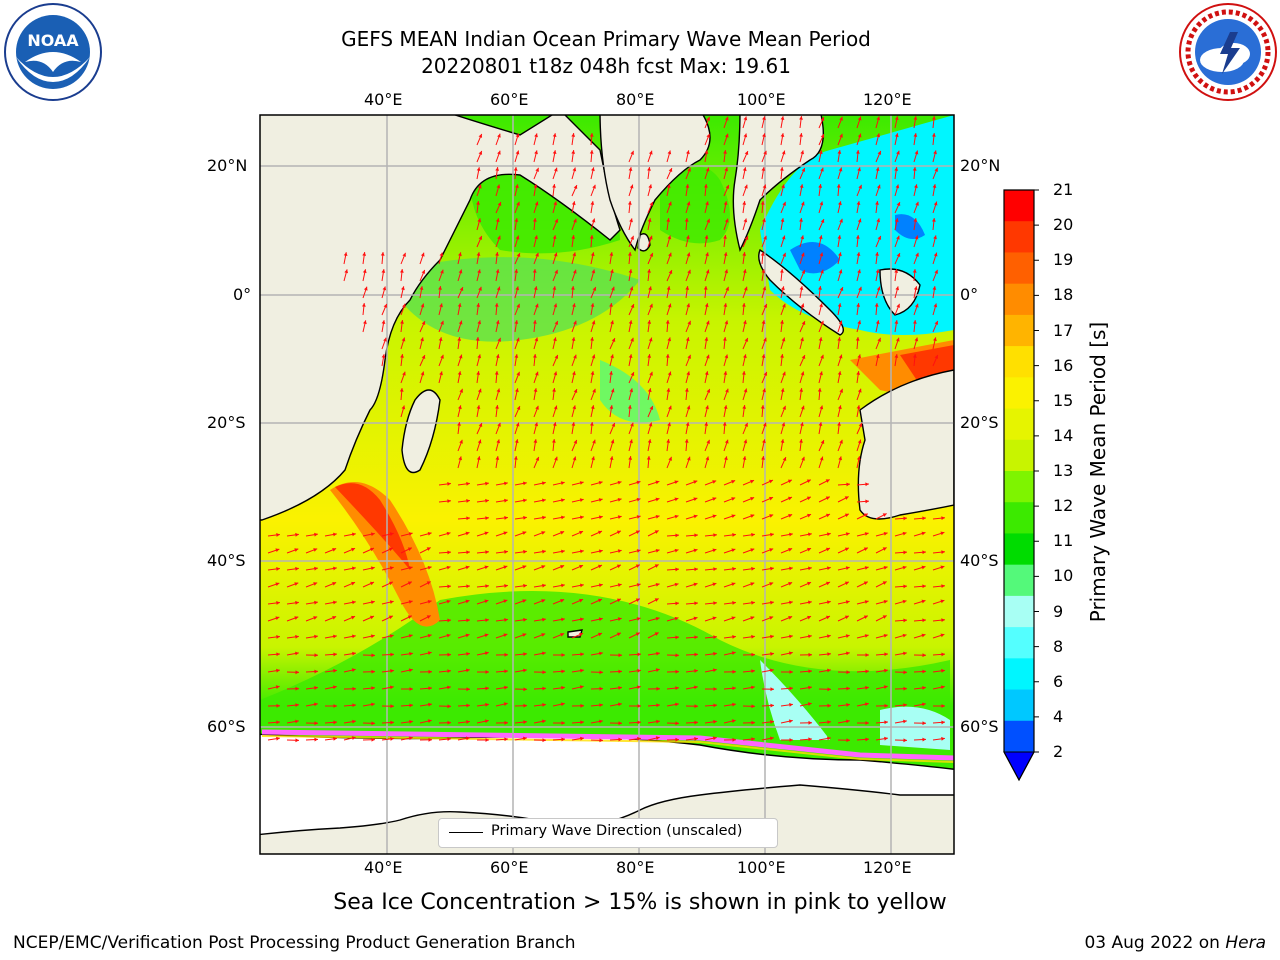  I want to click on colorbar-tick-label: 15, so click(1063, 400).